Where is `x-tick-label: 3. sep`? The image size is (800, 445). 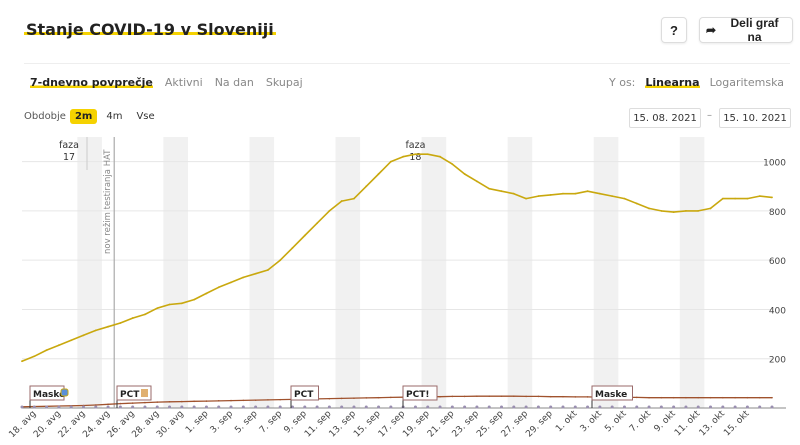 x-tick-label: 3. sep is located at coordinates (222, 422).